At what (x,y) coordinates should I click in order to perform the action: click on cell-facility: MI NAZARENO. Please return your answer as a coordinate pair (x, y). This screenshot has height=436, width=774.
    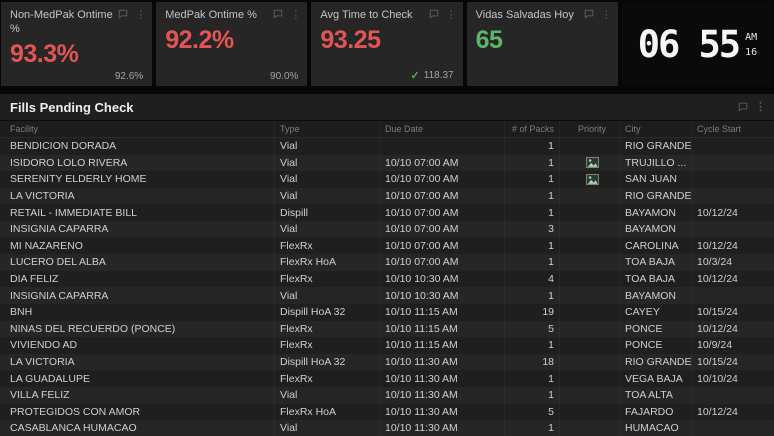
    Looking at the image, I should click on (137, 246).